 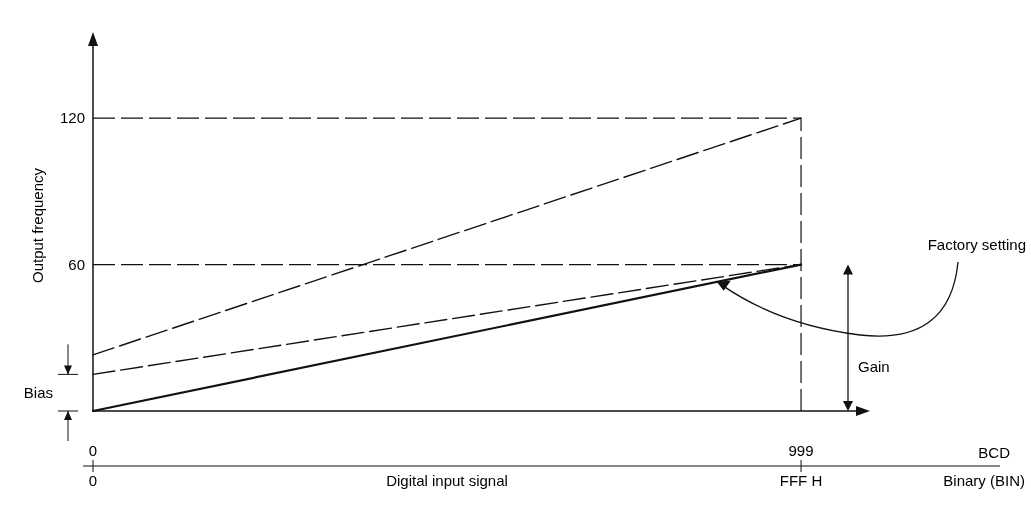 What do you see at coordinates (801, 480) in the screenshot?
I see `text: FFF H` at bounding box center [801, 480].